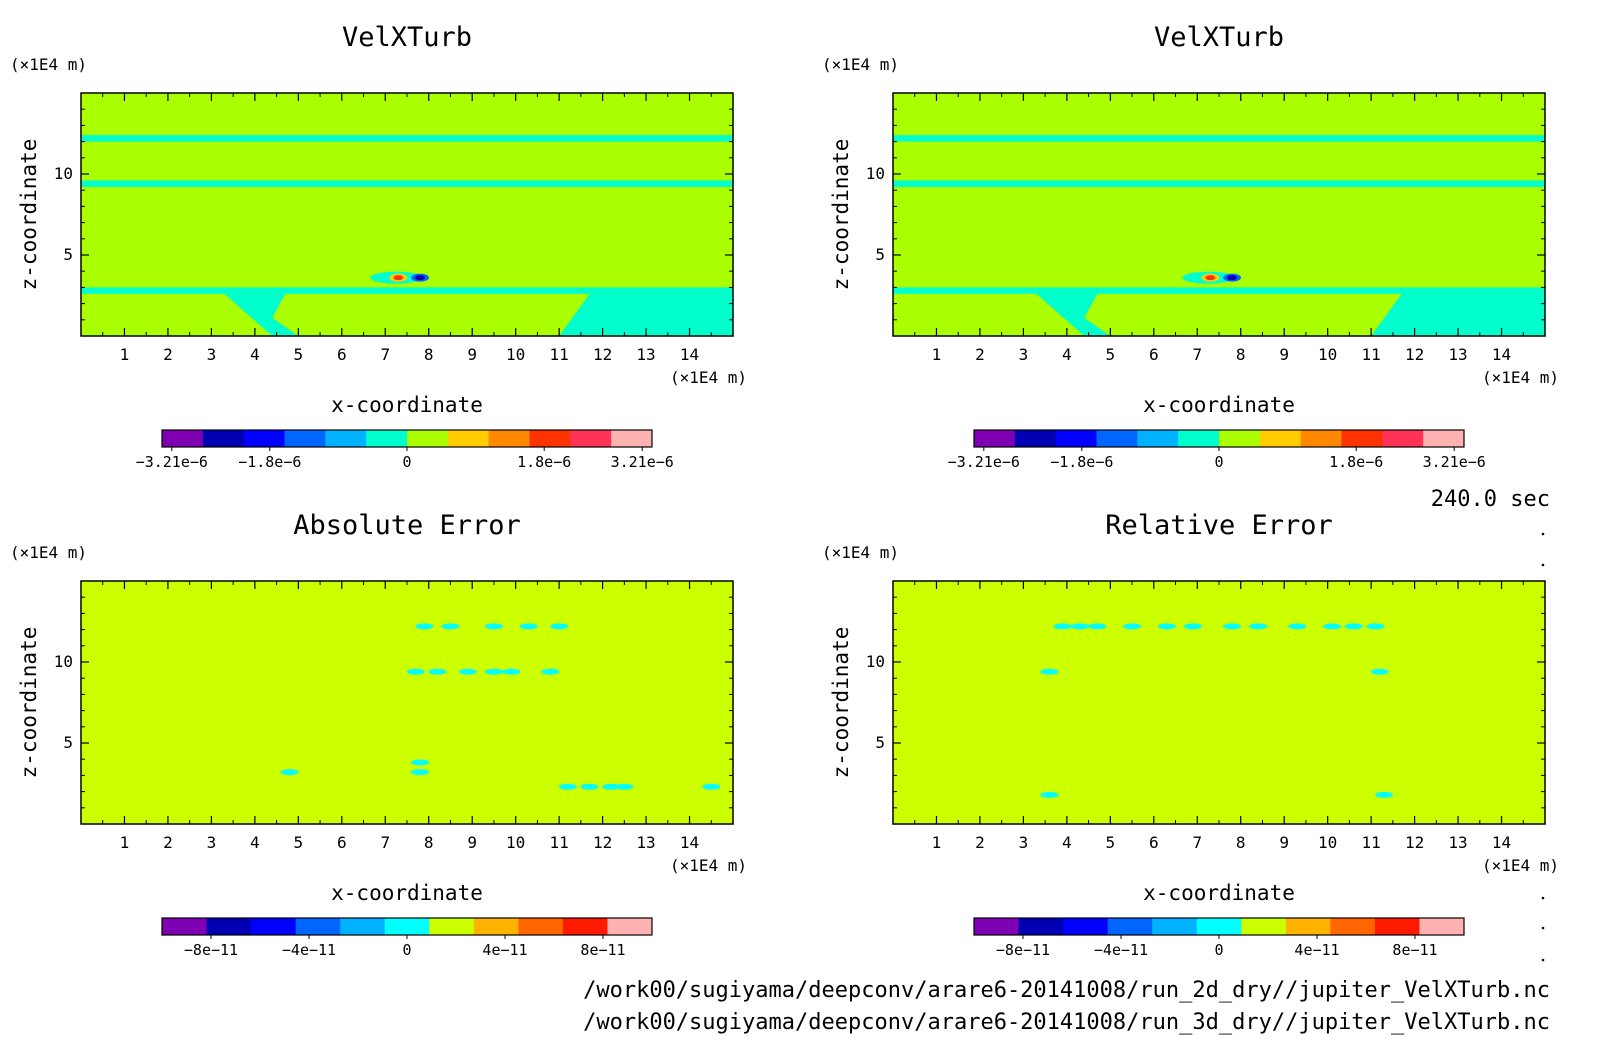 This screenshot has height=1054, width=1604. I want to click on trailing-dots, so click(1543, 747).